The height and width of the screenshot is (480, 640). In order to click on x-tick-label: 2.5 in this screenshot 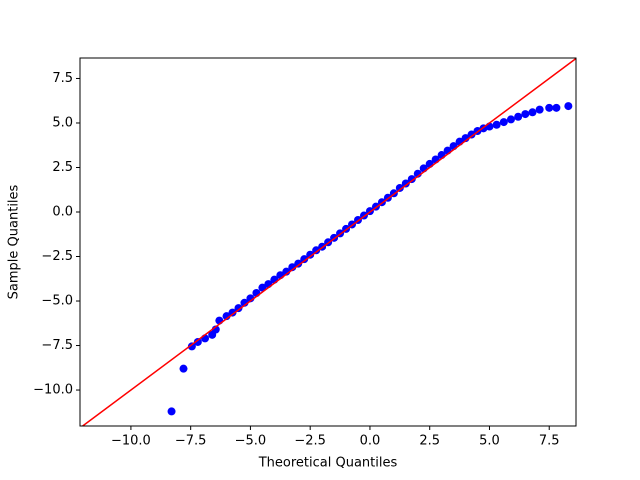, I will do `click(429, 441)`.